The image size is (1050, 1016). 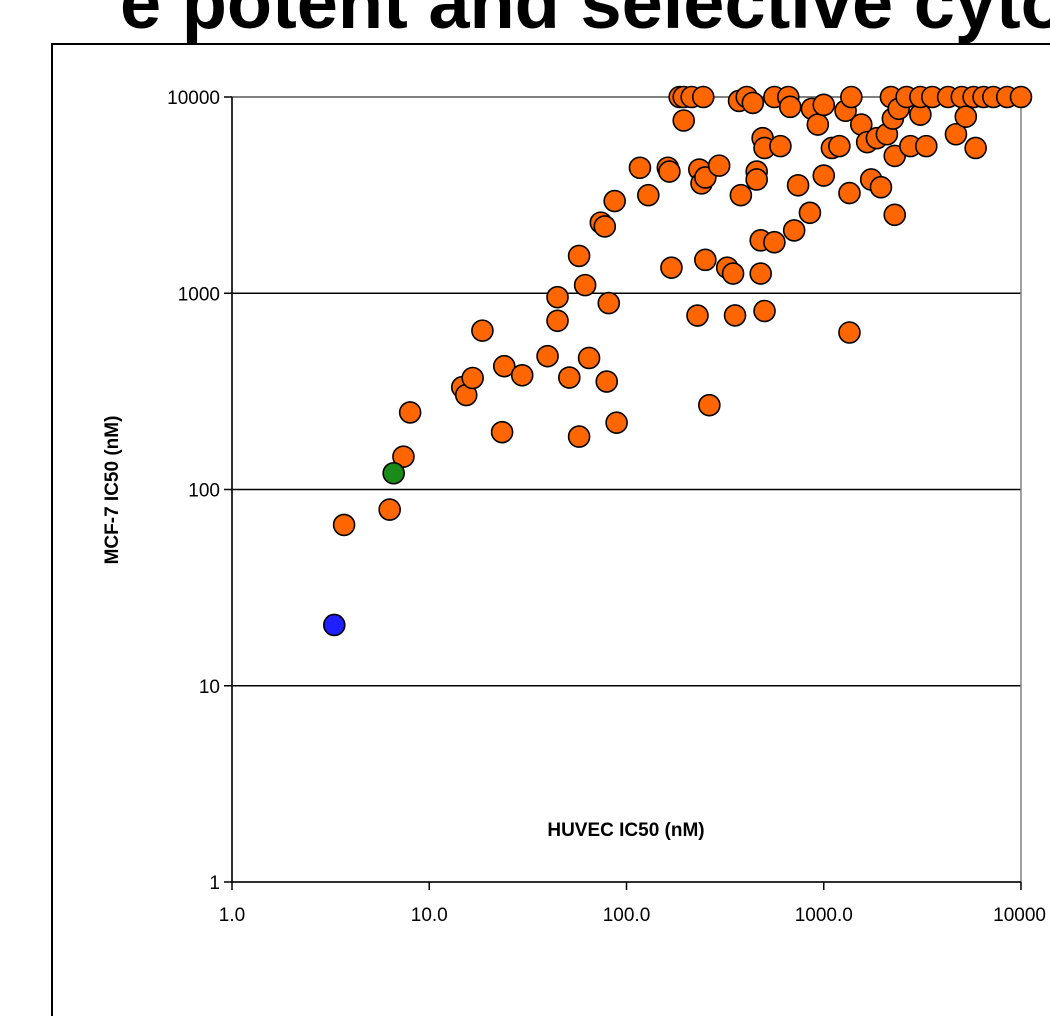 What do you see at coordinates (585, 22) in the screenshot?
I see `cropped-chart-title: e potent and selective cytot` at bounding box center [585, 22].